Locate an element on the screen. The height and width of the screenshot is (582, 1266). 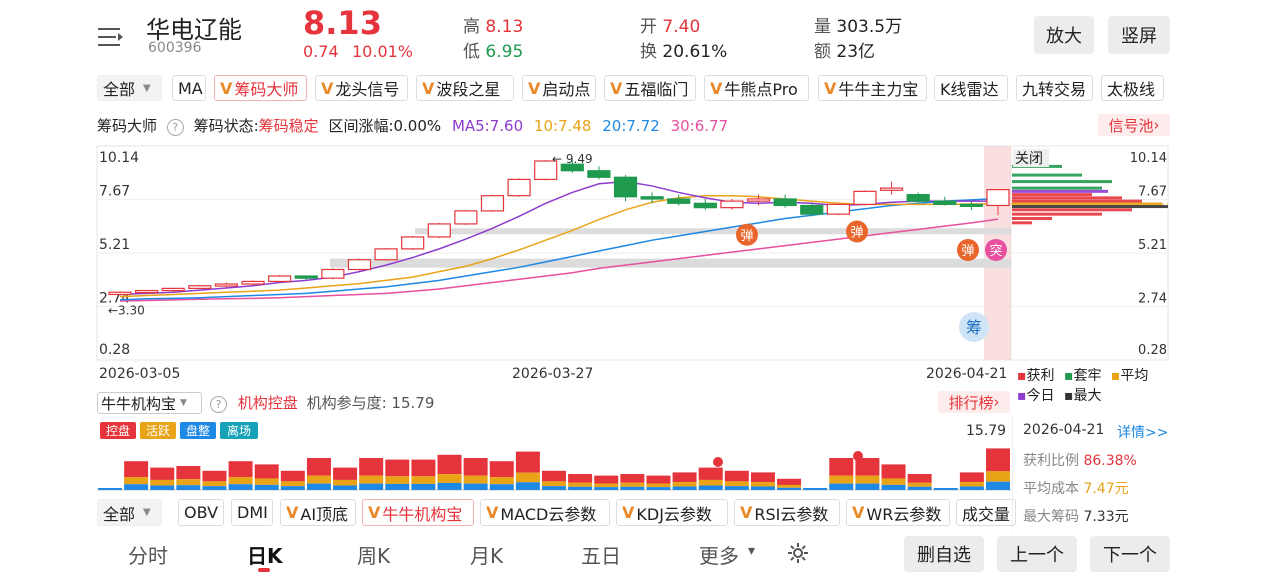
indicator-chip-4: V 启动点 is located at coordinates (559, 88).